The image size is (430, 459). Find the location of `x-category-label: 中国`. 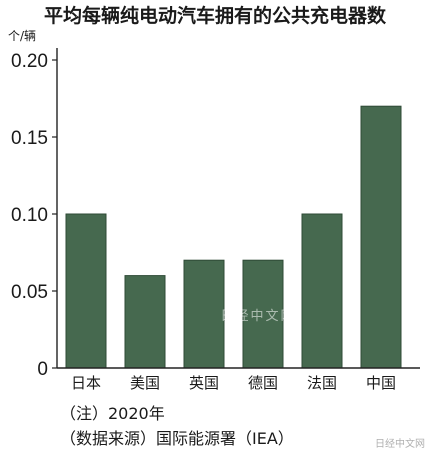

x-category-label: 中国 is located at coordinates (381, 383).